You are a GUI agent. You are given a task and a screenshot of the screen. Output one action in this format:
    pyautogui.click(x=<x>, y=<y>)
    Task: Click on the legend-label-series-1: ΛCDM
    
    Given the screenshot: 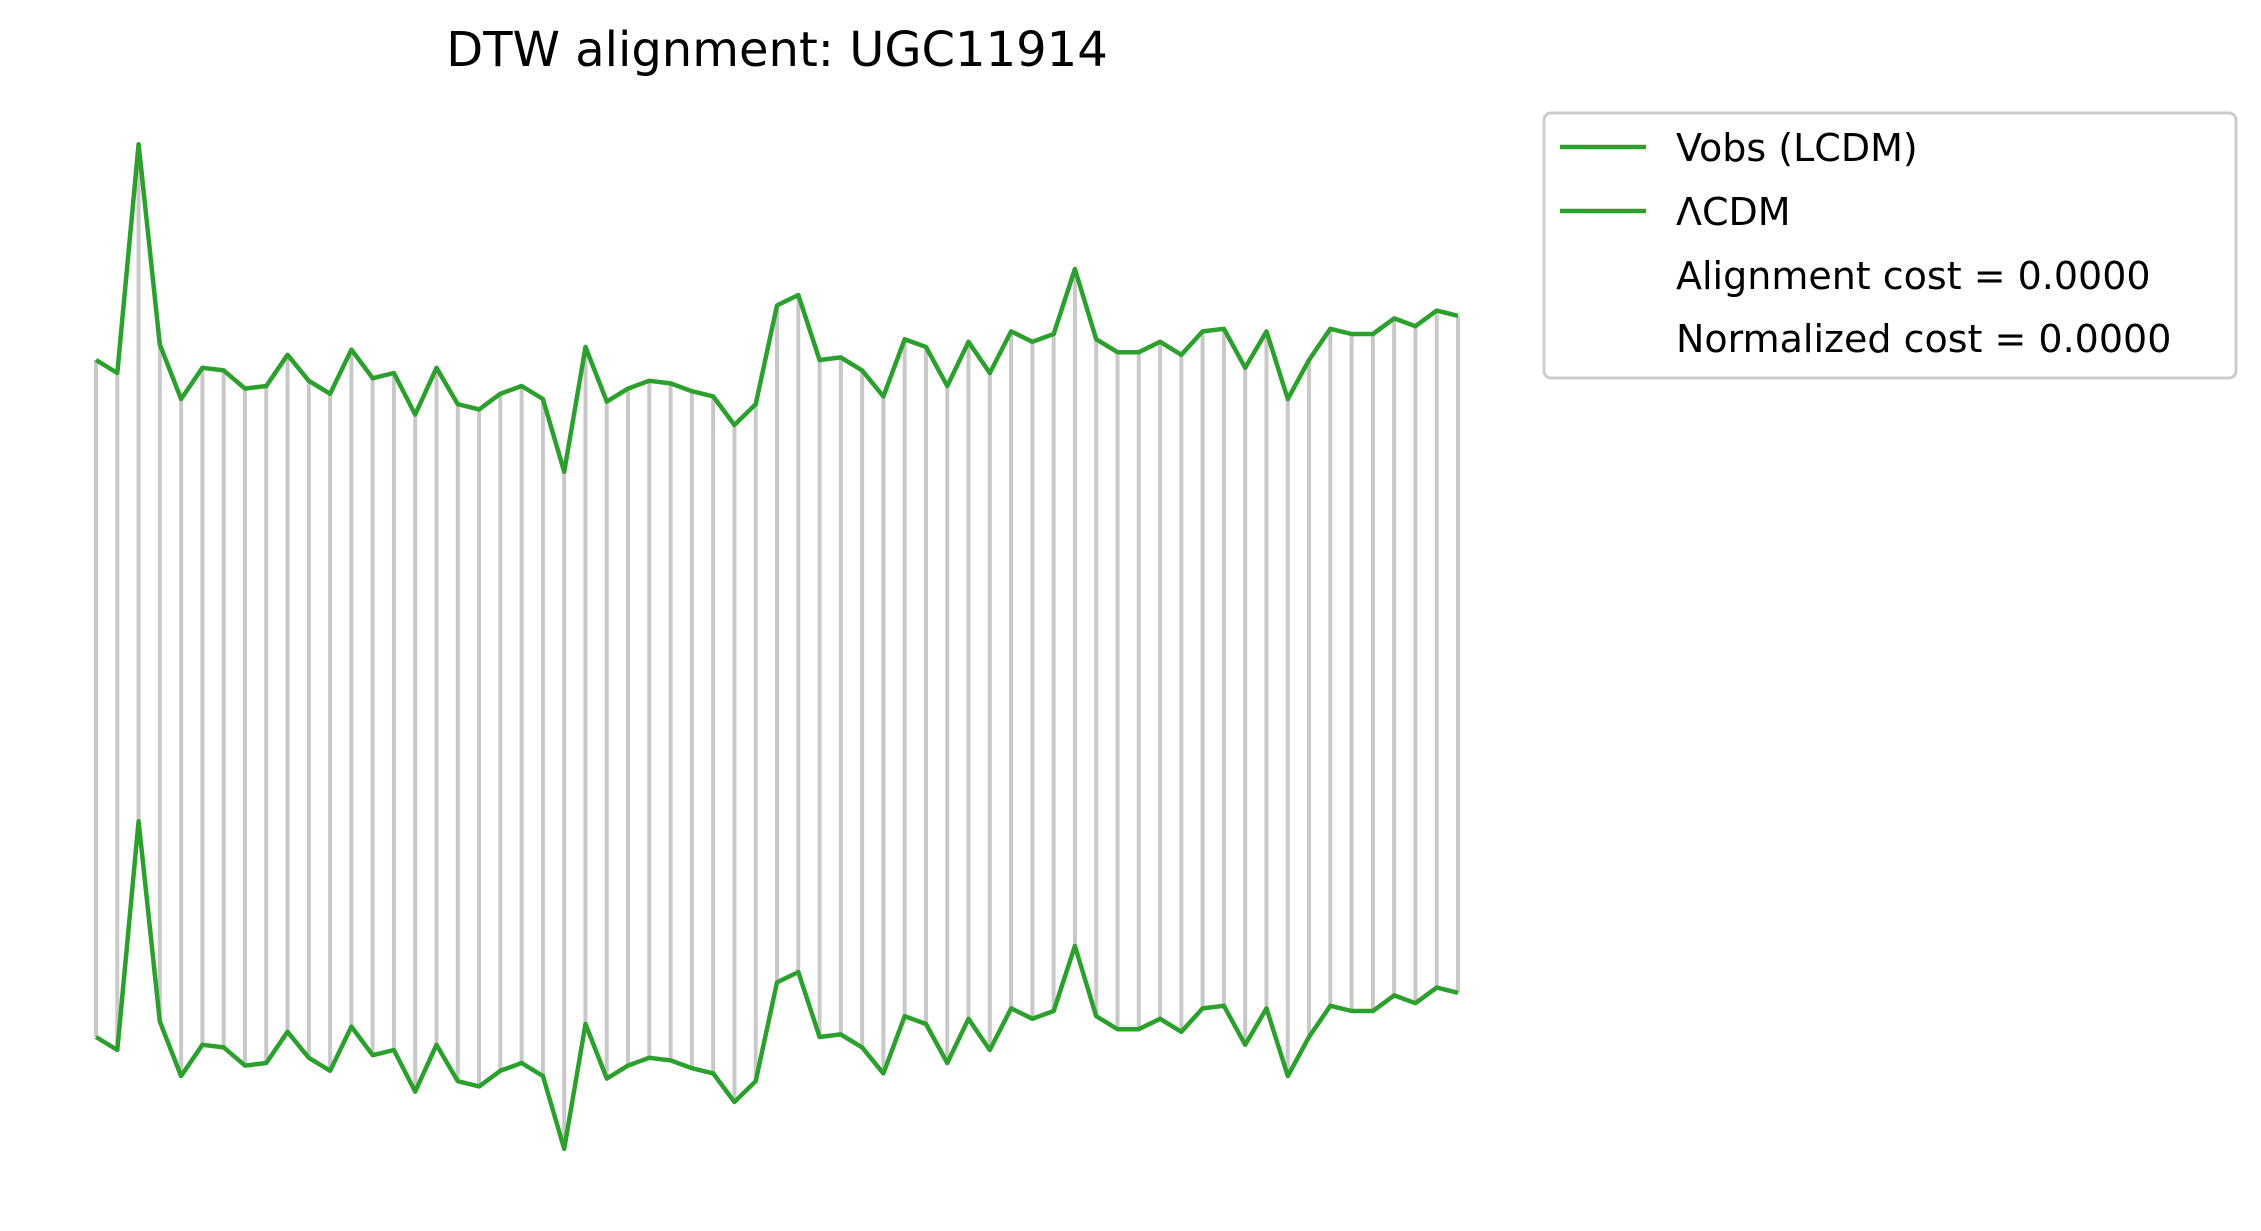 What is the action you would take?
    pyautogui.click(x=1733, y=212)
    